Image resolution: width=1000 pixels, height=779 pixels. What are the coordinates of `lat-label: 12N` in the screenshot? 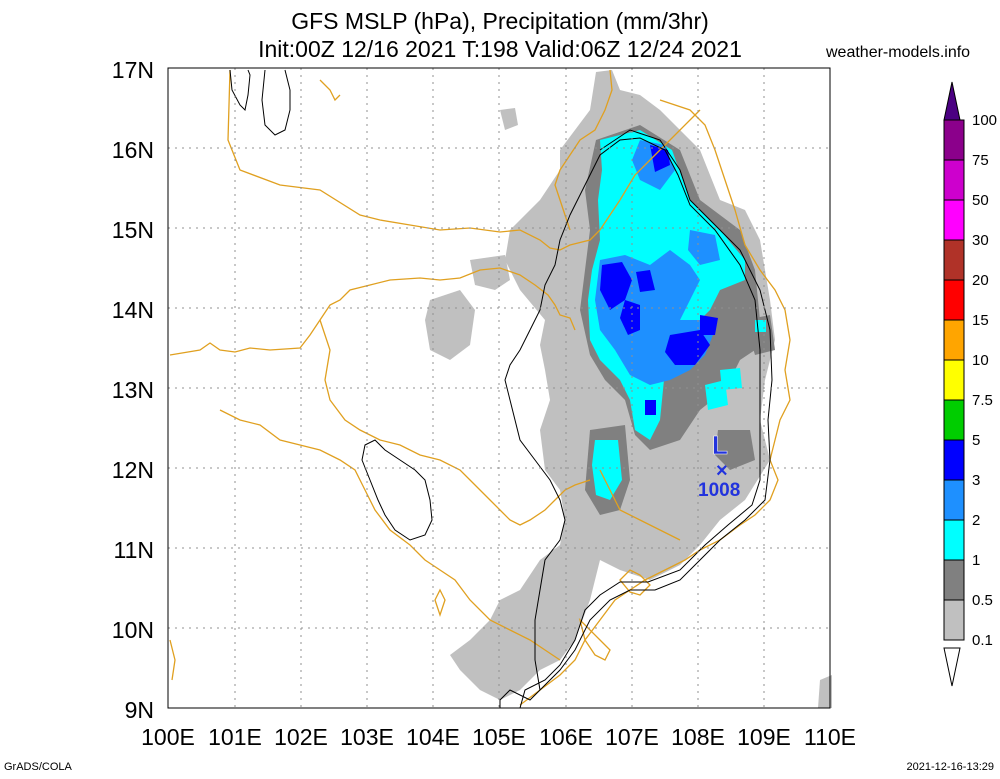 It's located at (132, 470).